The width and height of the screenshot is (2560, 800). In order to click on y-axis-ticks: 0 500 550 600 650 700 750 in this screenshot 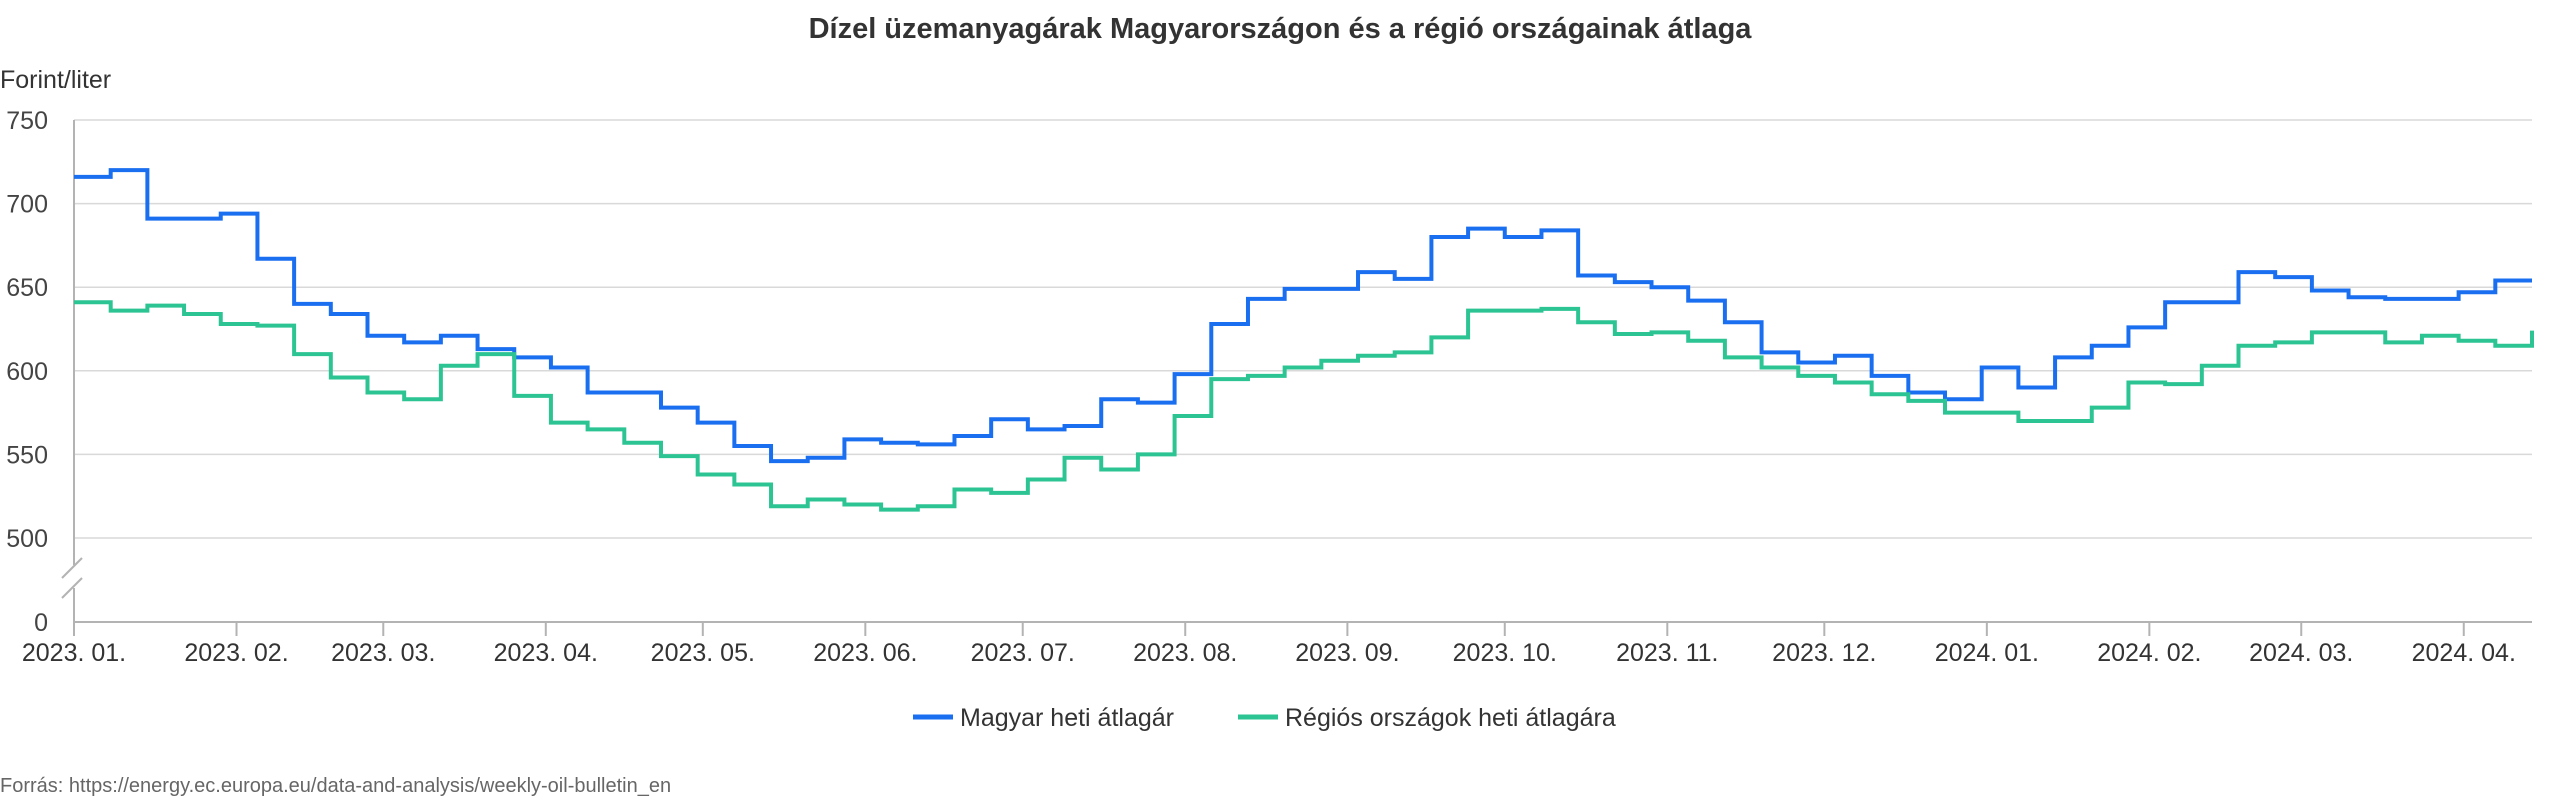, I will do `click(27, 372)`.